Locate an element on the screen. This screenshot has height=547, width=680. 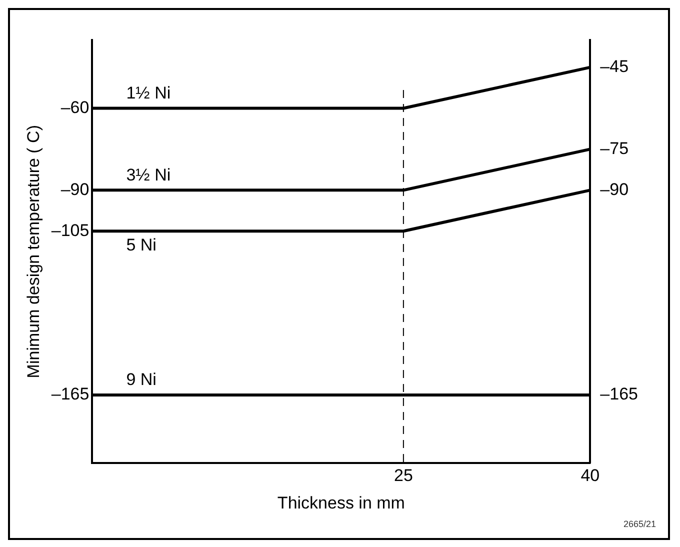
y2-tick-label: –165 is located at coordinates (619, 394).